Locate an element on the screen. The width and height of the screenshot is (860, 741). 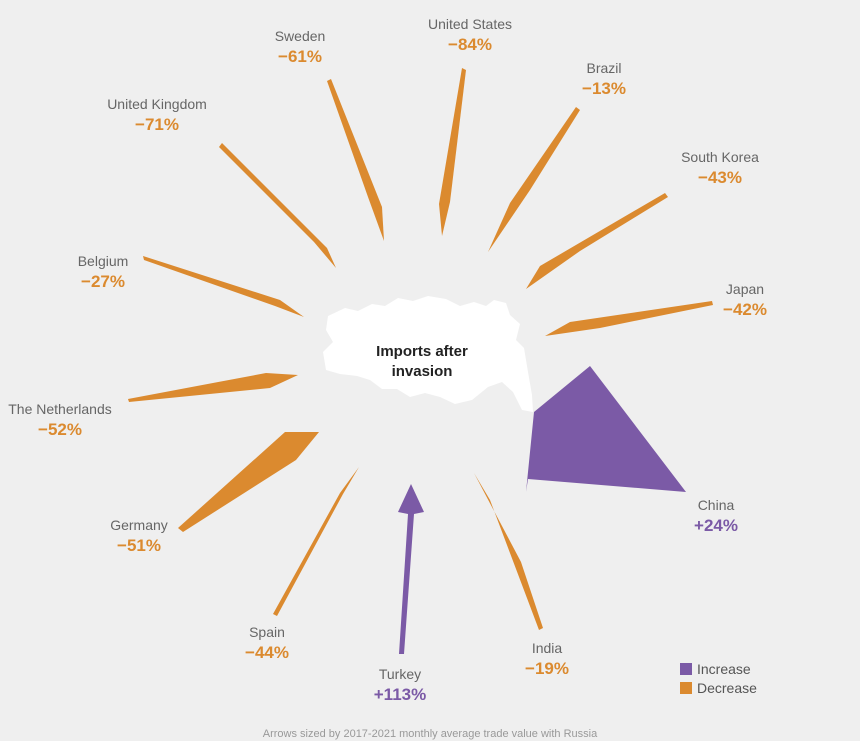
arrow-india is located at coordinates (508, 551).